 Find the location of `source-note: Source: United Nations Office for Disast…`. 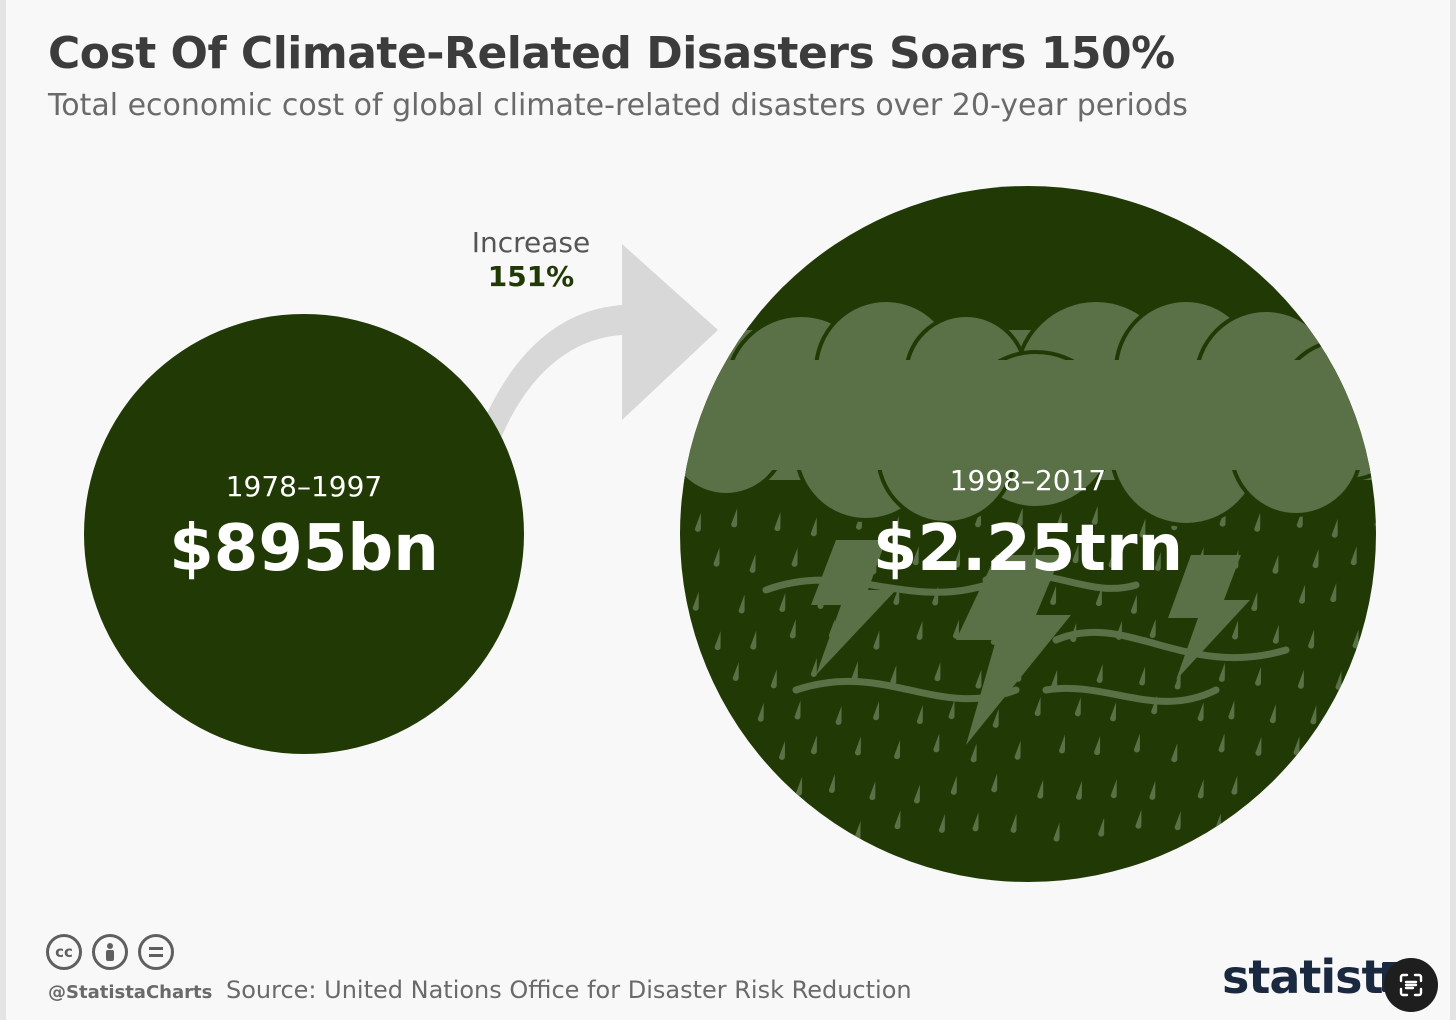

source-note: Source: United Nations Office for Disast… is located at coordinates (569, 990).